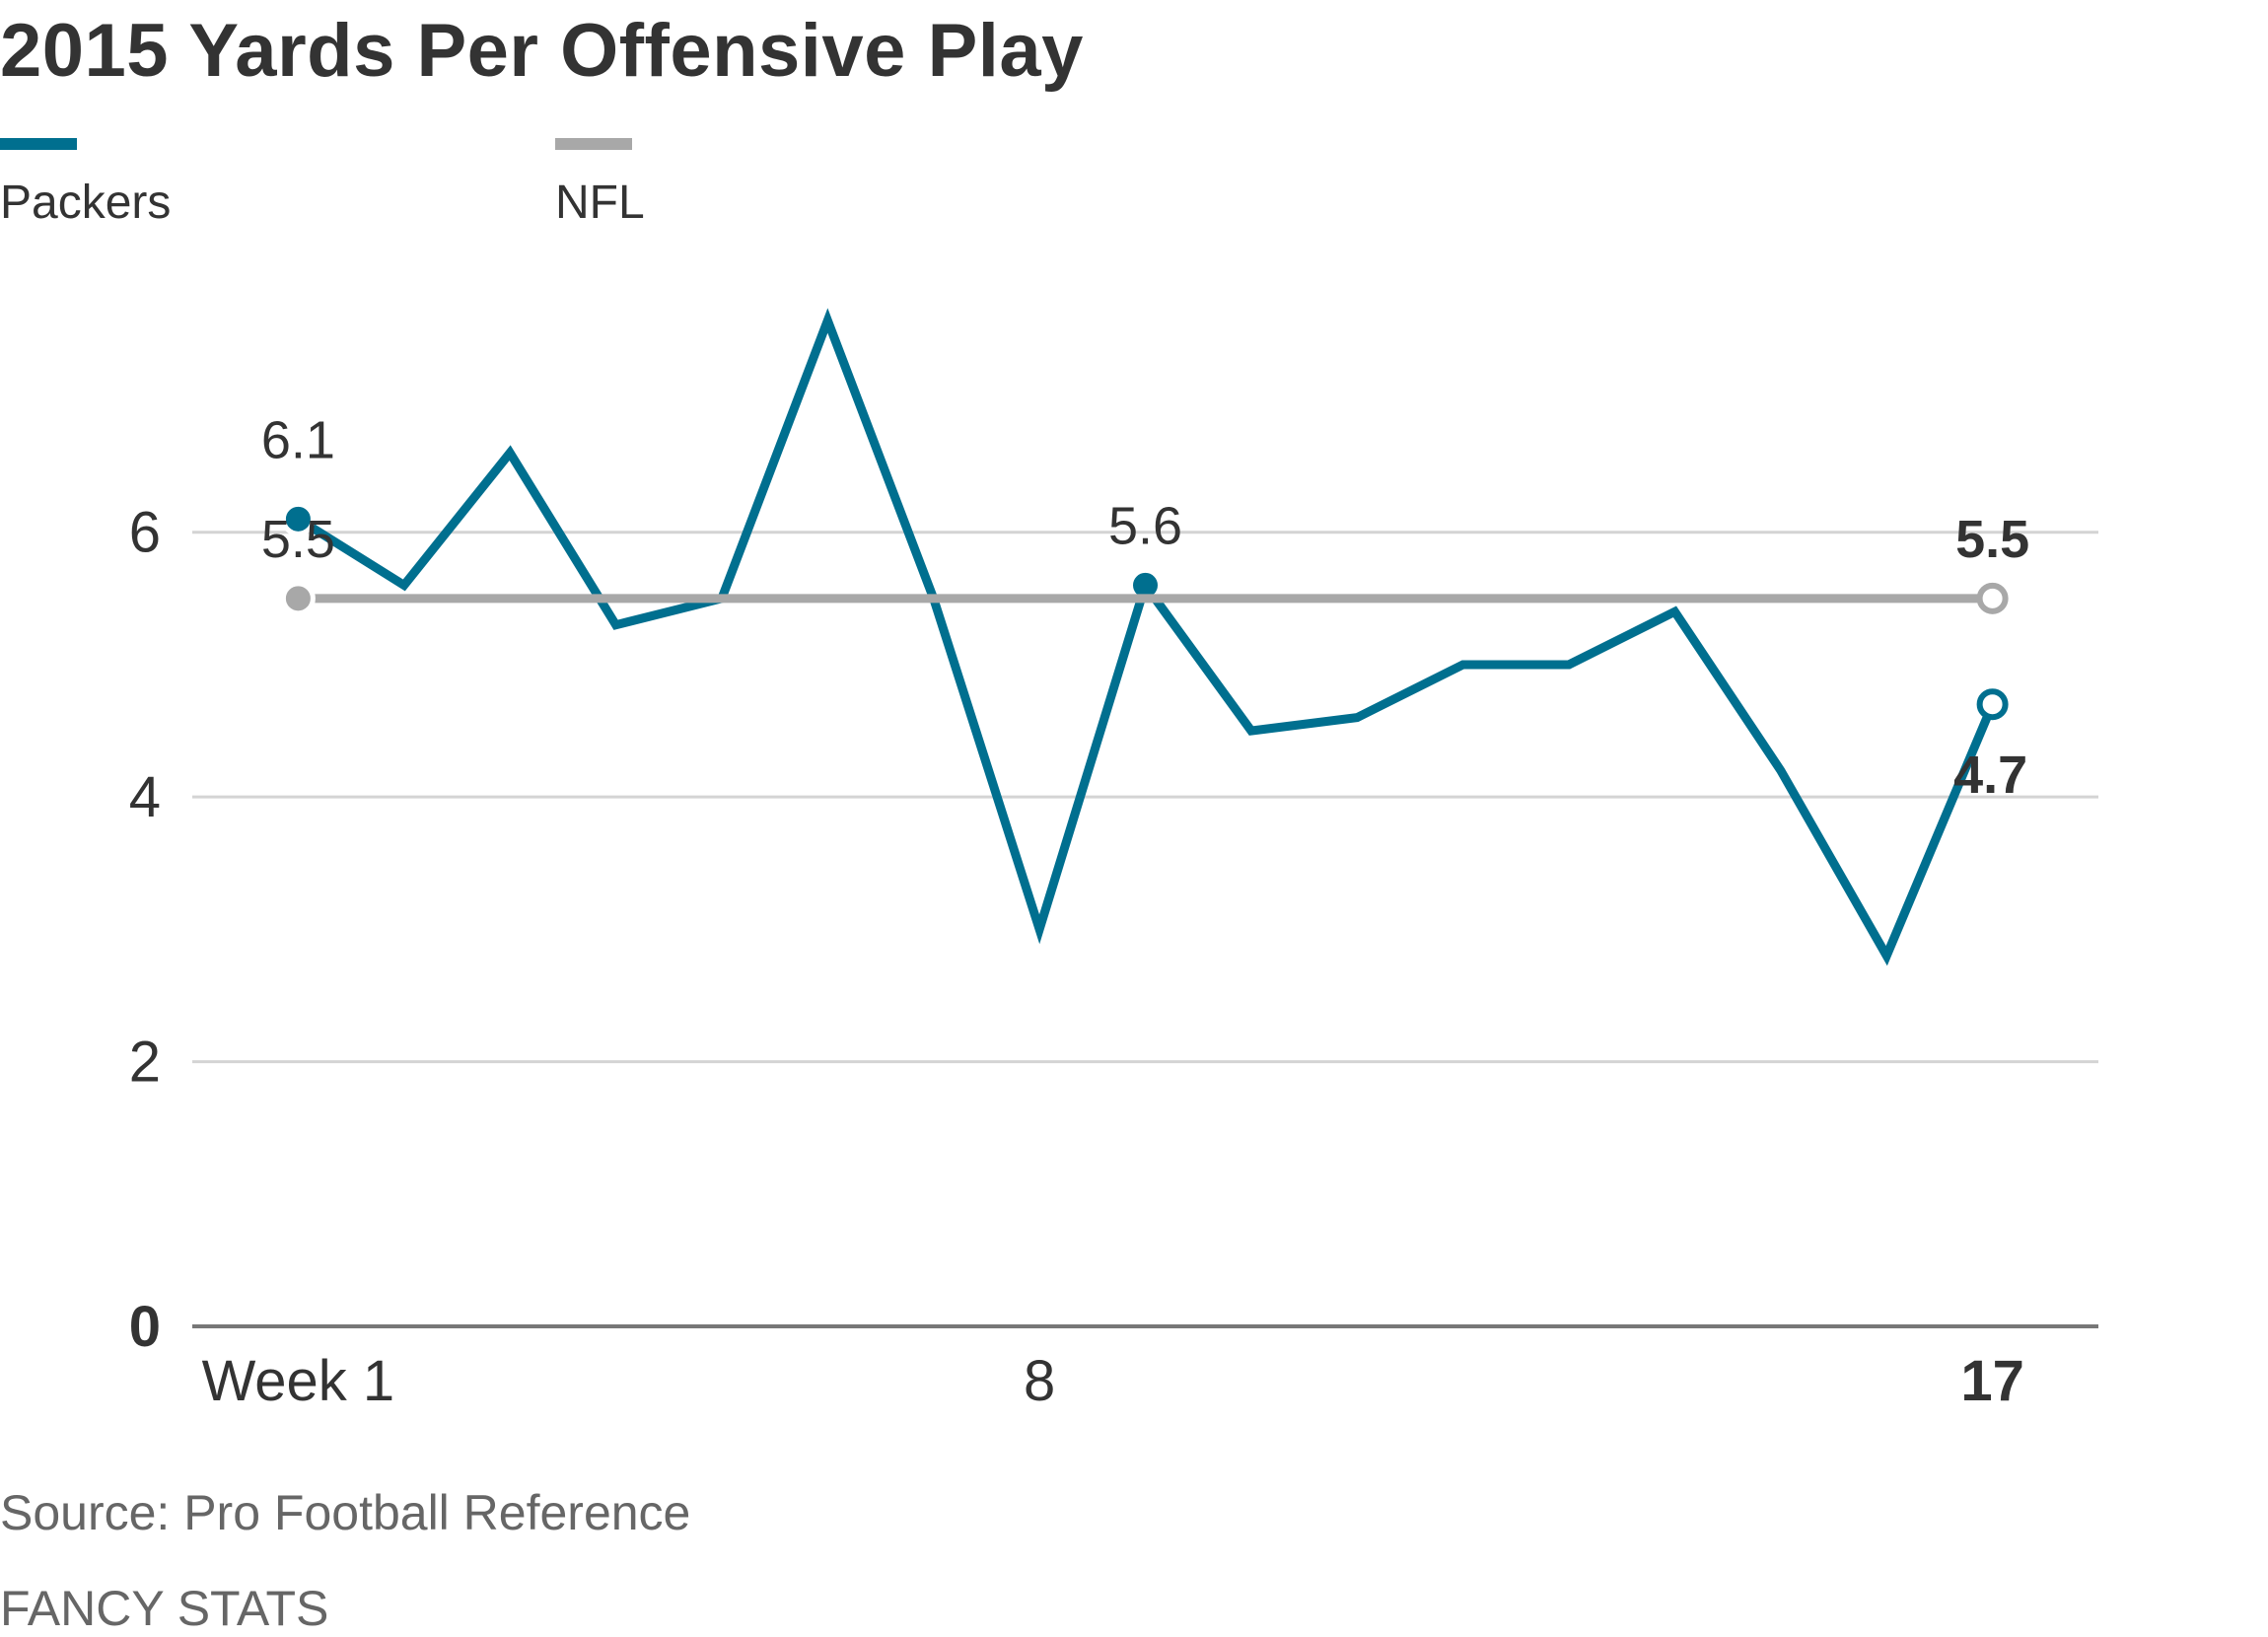 This screenshot has width=2268, height=1637. I want to click on chart-title: 2015 Yards Per Offensive Play, so click(542, 51).